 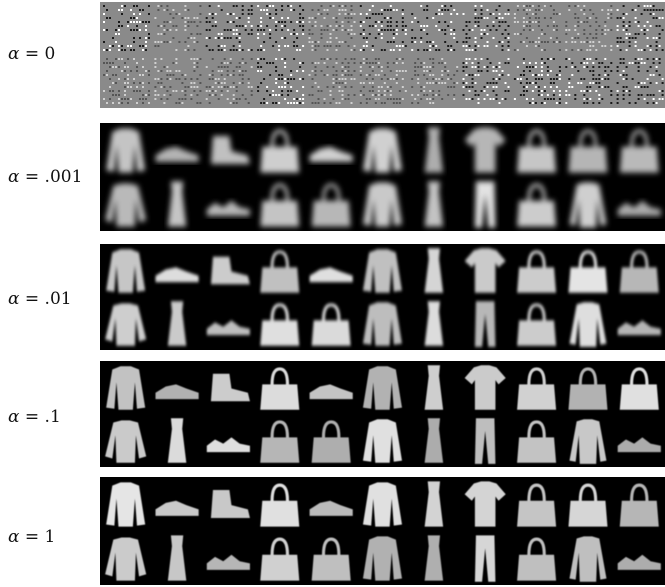 What do you see at coordinates (43, 417) in the screenshot?
I see `alpha-value: = .1` at bounding box center [43, 417].